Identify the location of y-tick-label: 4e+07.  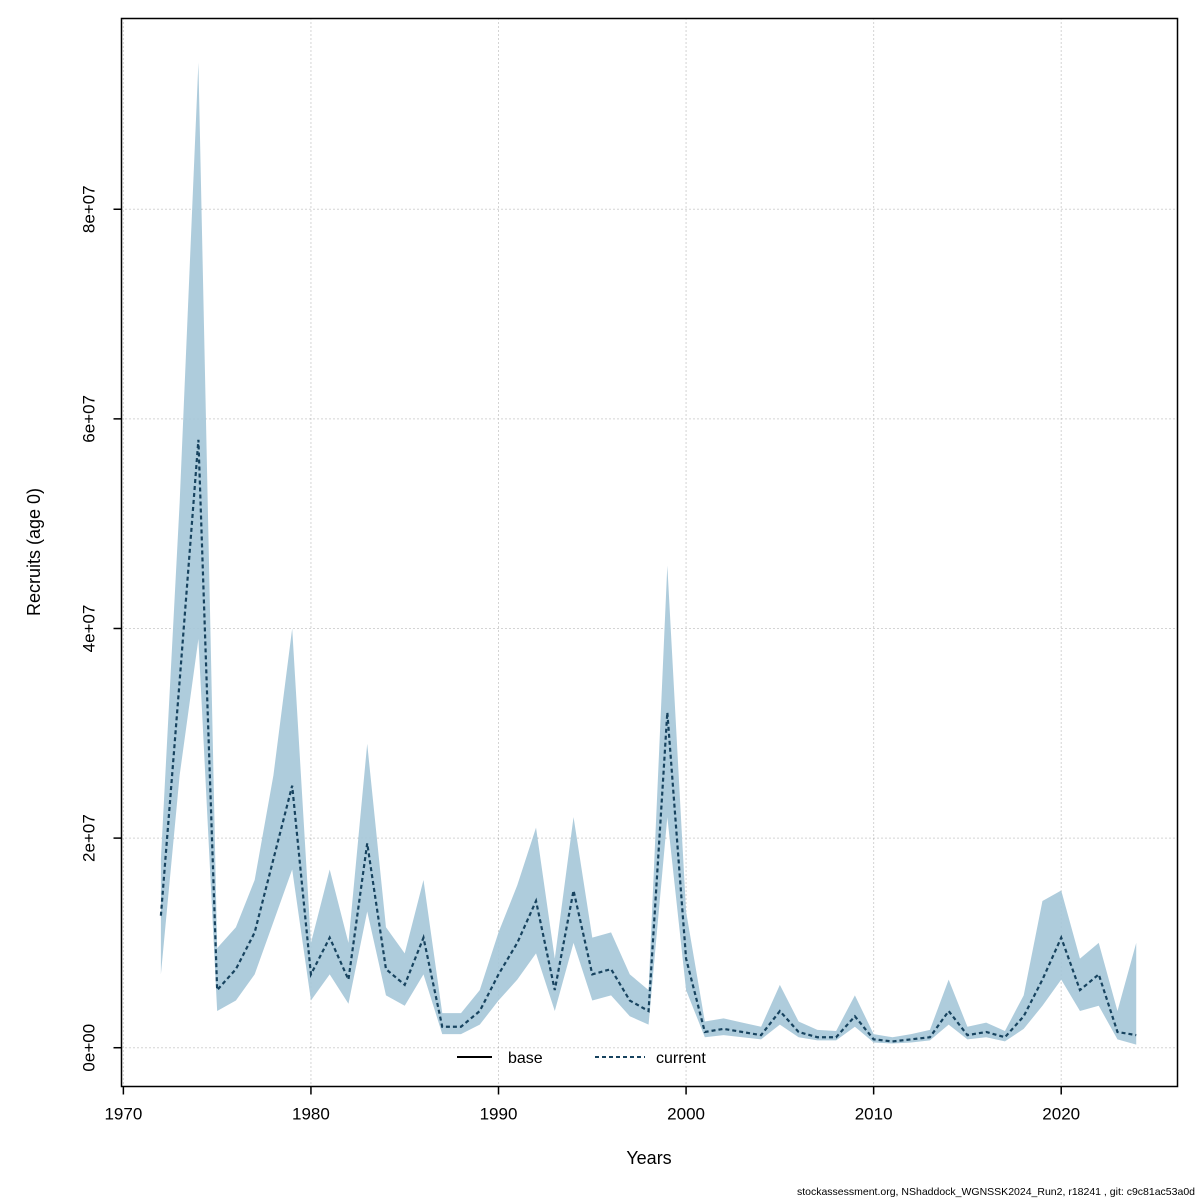
(89, 629).